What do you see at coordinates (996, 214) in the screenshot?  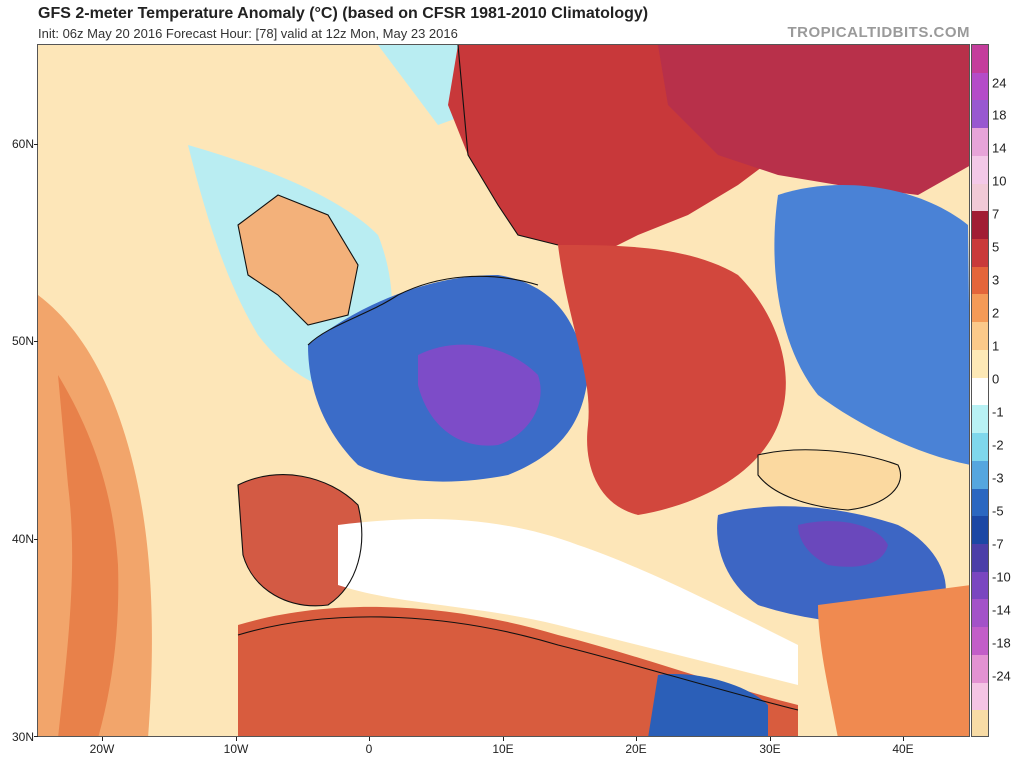 I see `colorbar-label: 7` at bounding box center [996, 214].